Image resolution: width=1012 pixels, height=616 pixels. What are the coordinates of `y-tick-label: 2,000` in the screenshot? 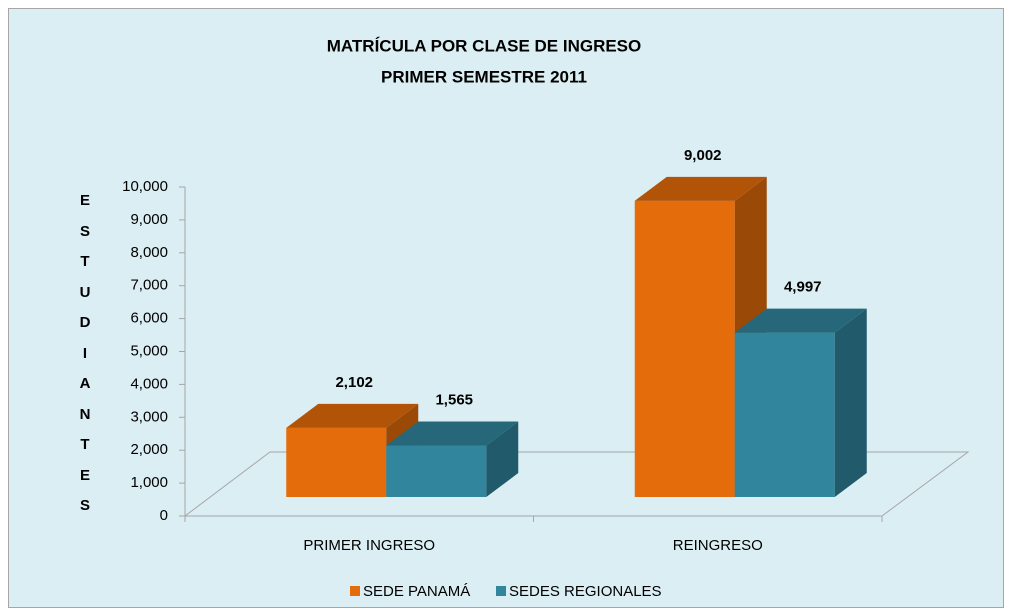 It's located at (149, 449).